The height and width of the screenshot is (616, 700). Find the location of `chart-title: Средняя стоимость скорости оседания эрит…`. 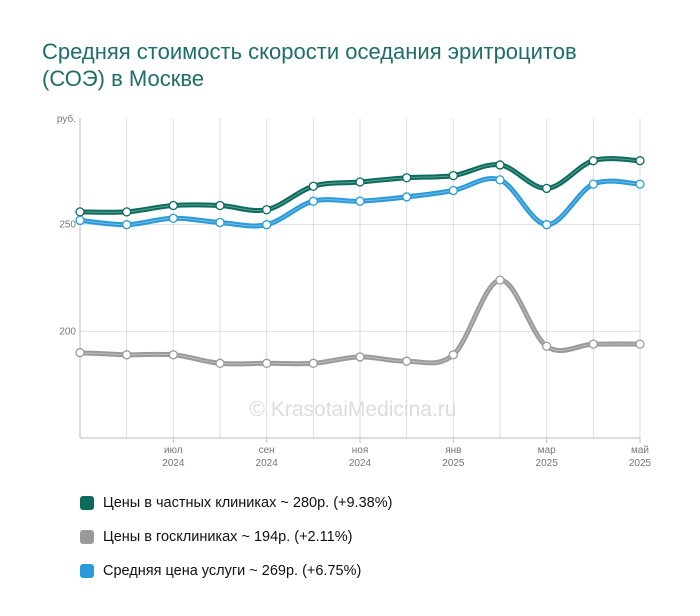

chart-title: Средняя стоимость скорости оседания эрит… is located at coordinates (309, 65).